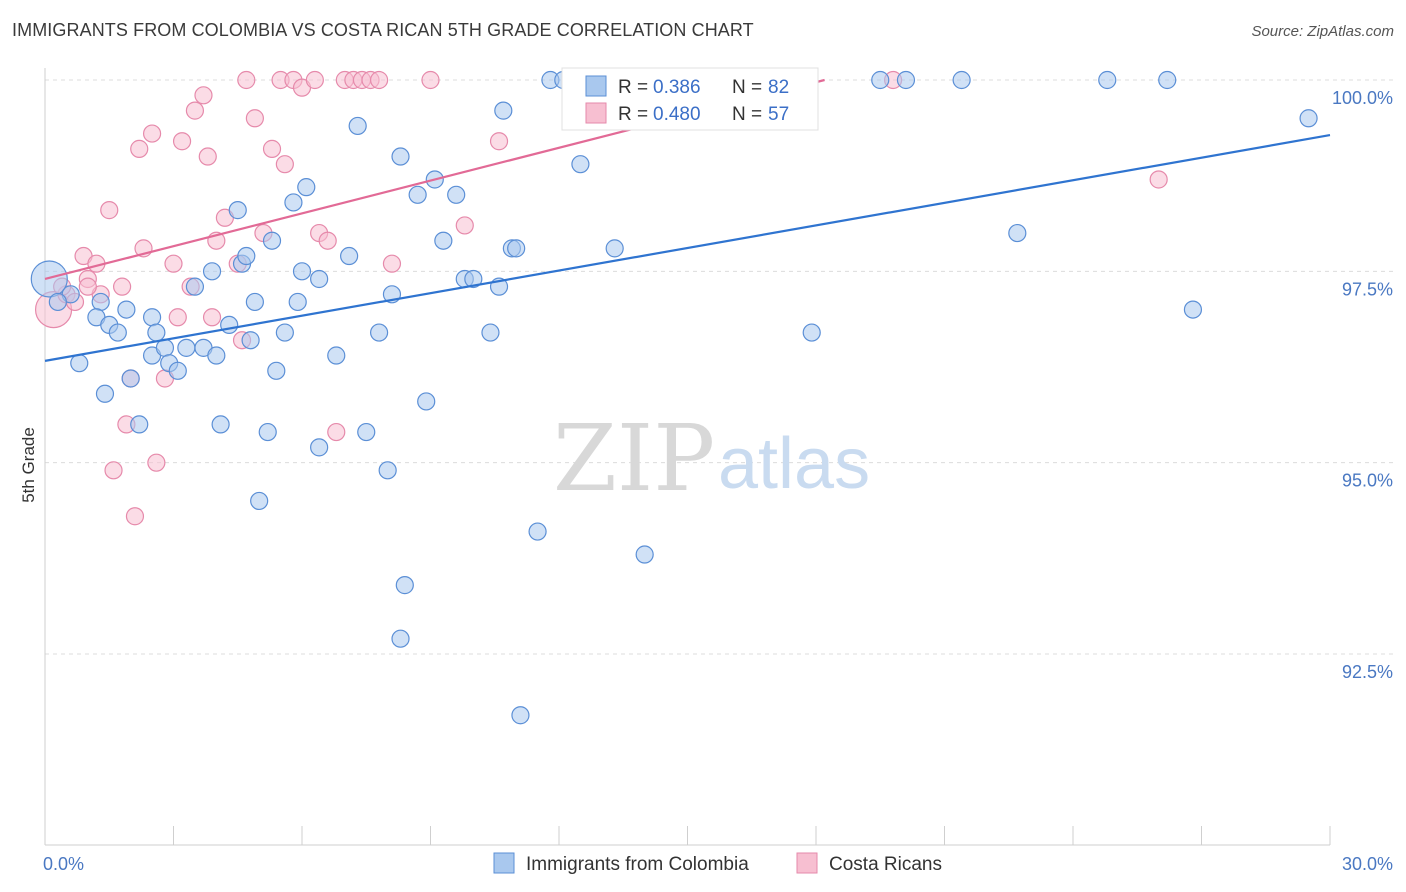 The width and height of the screenshot is (1406, 892). What do you see at coordinates (637, 864) in the screenshot?
I see `series-legend-colombia: Immigrants from Colombia` at bounding box center [637, 864].